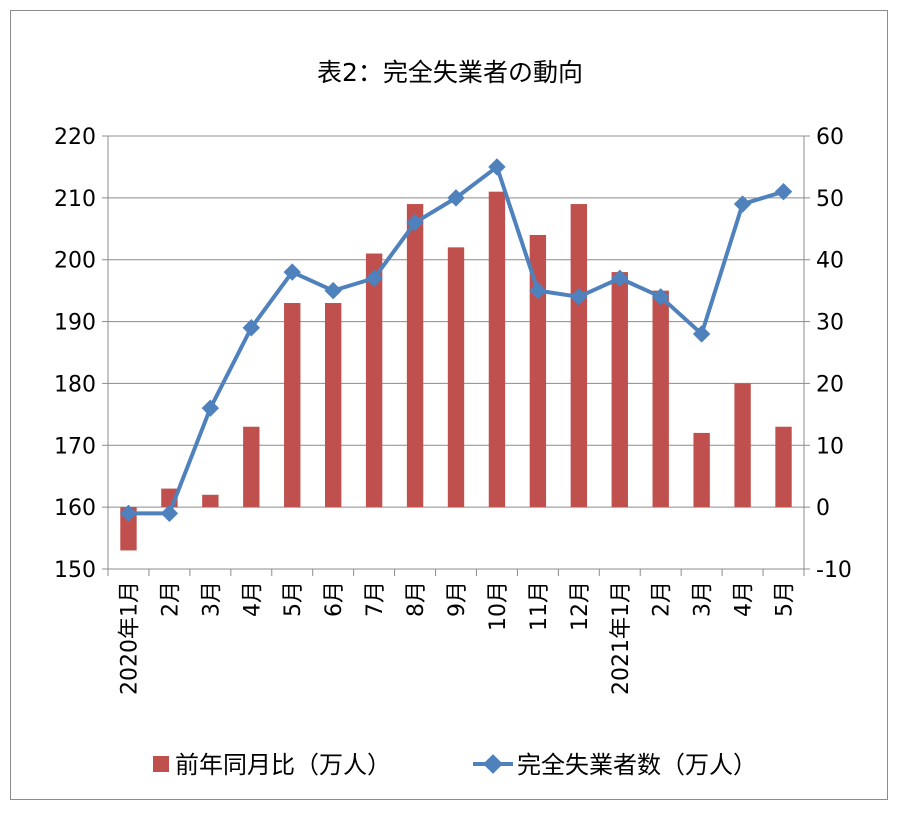 The width and height of the screenshot is (900, 813). I want to click on x-tick-label: 7月, so click(375, 599).